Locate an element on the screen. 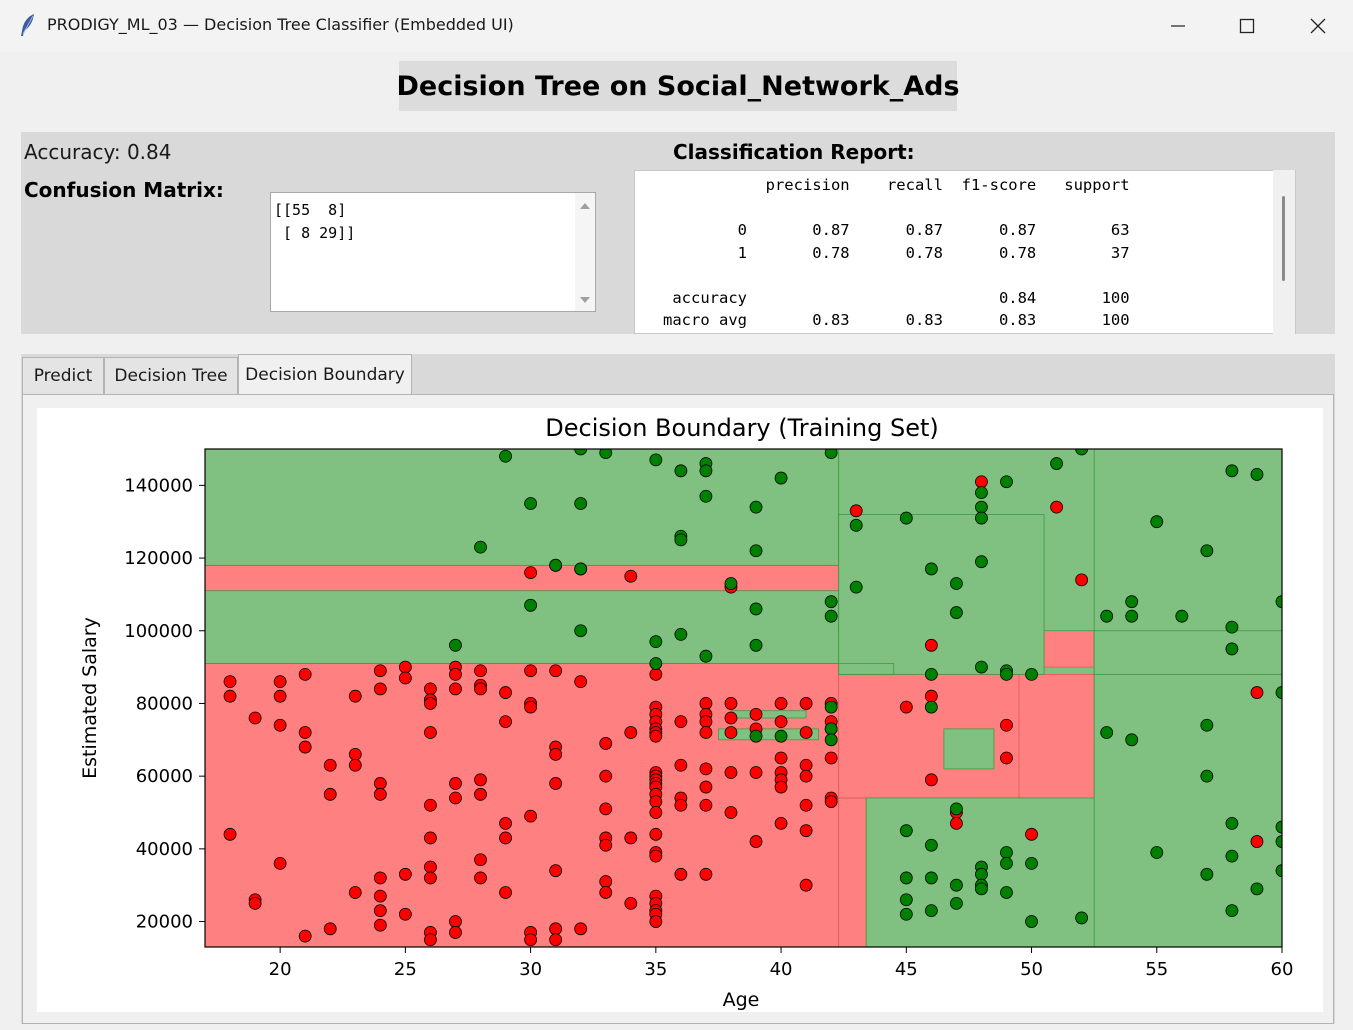 The width and height of the screenshot is (1353, 1030). confusion-matrix-textbox: [[55 8] [ 8 29]] is located at coordinates (433, 252).